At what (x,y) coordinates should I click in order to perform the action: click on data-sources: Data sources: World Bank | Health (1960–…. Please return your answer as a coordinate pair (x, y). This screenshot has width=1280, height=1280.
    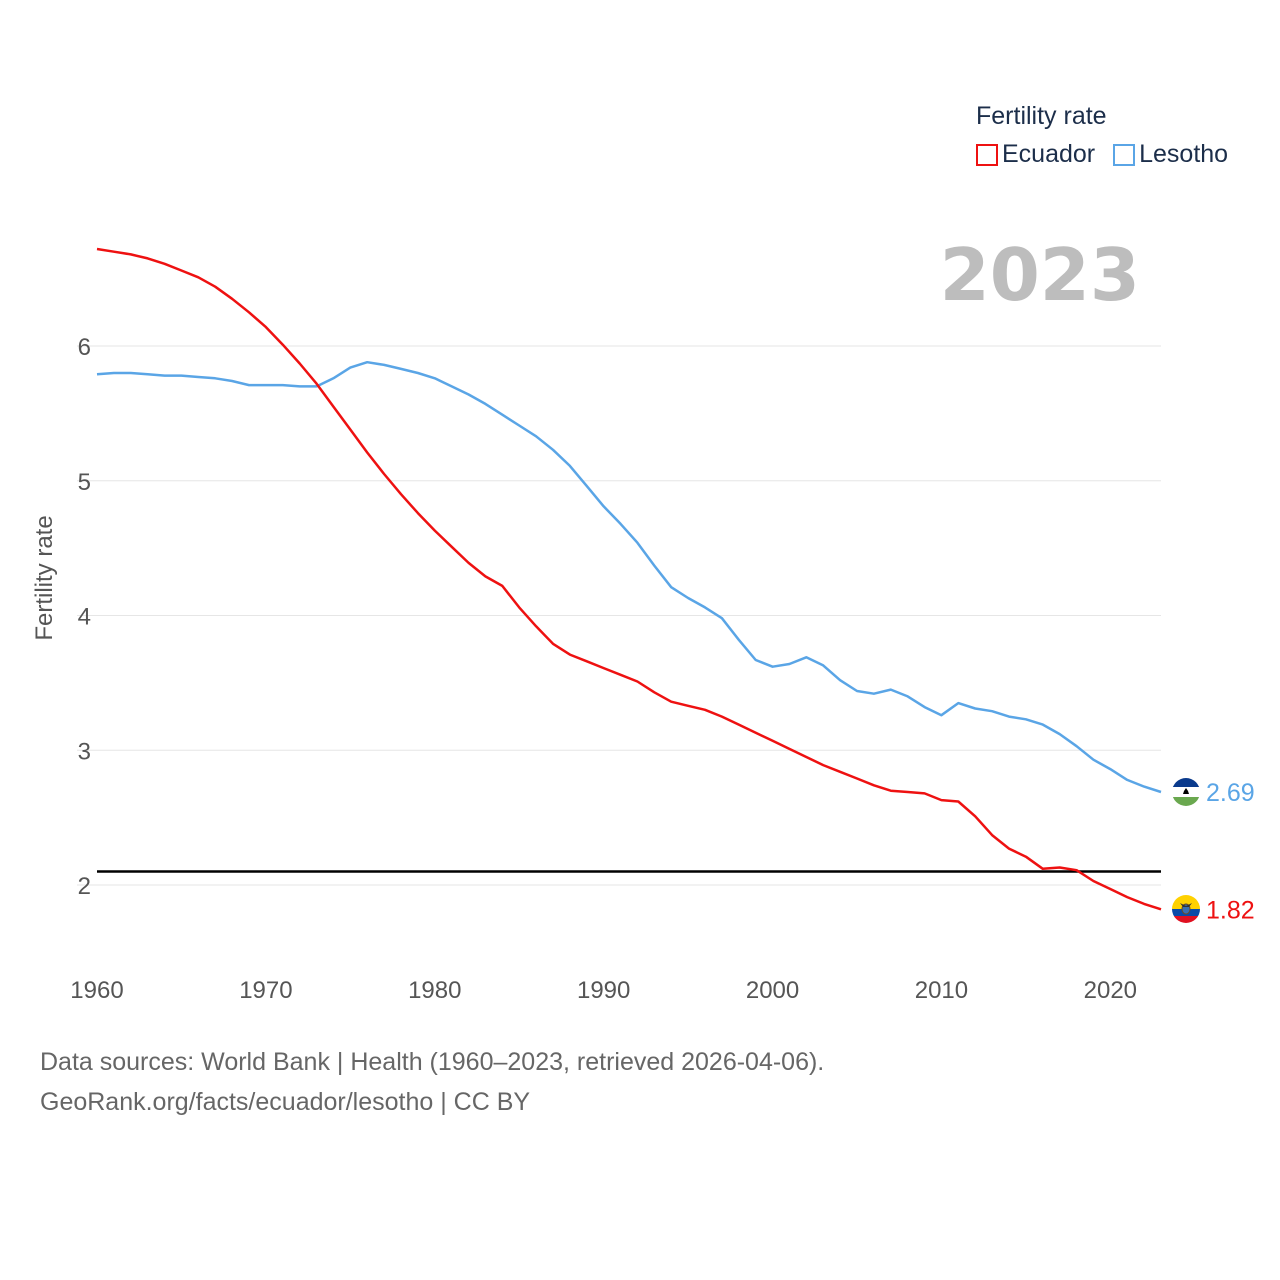
    Looking at the image, I should click on (432, 1062).